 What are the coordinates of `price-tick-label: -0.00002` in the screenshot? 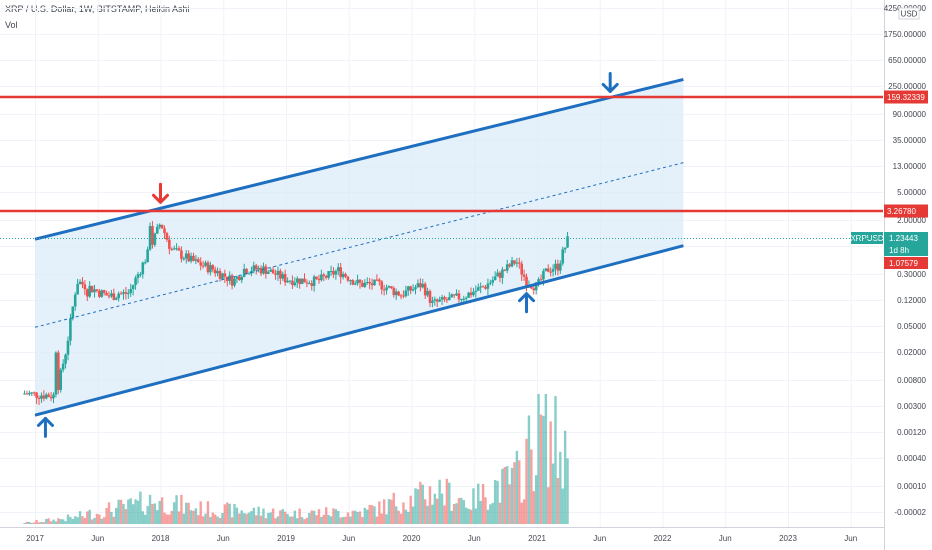 It's located at (910, 512).